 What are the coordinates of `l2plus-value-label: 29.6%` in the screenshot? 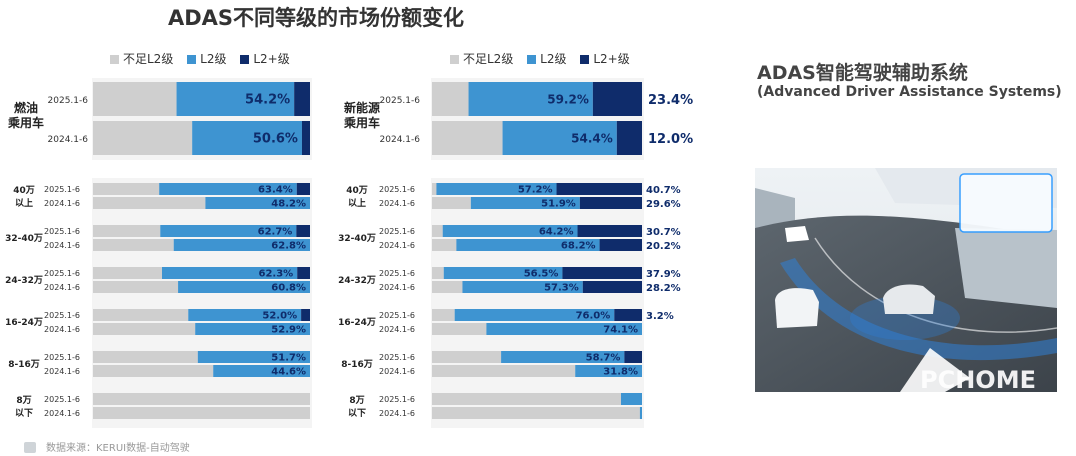 It's located at (663, 204).